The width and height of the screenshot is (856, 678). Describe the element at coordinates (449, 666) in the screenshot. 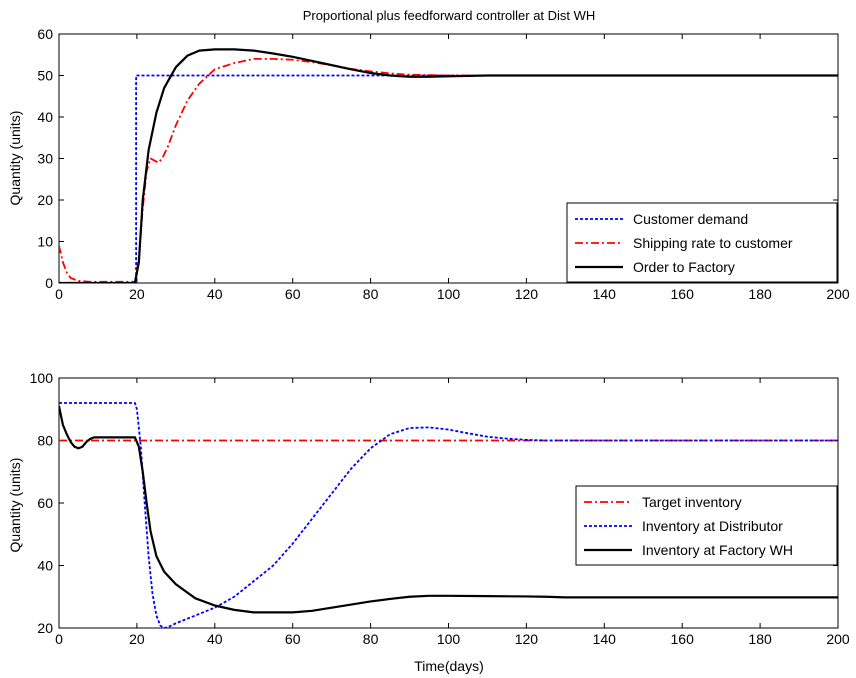

I see `x-axis-label: Time(days)` at that location.